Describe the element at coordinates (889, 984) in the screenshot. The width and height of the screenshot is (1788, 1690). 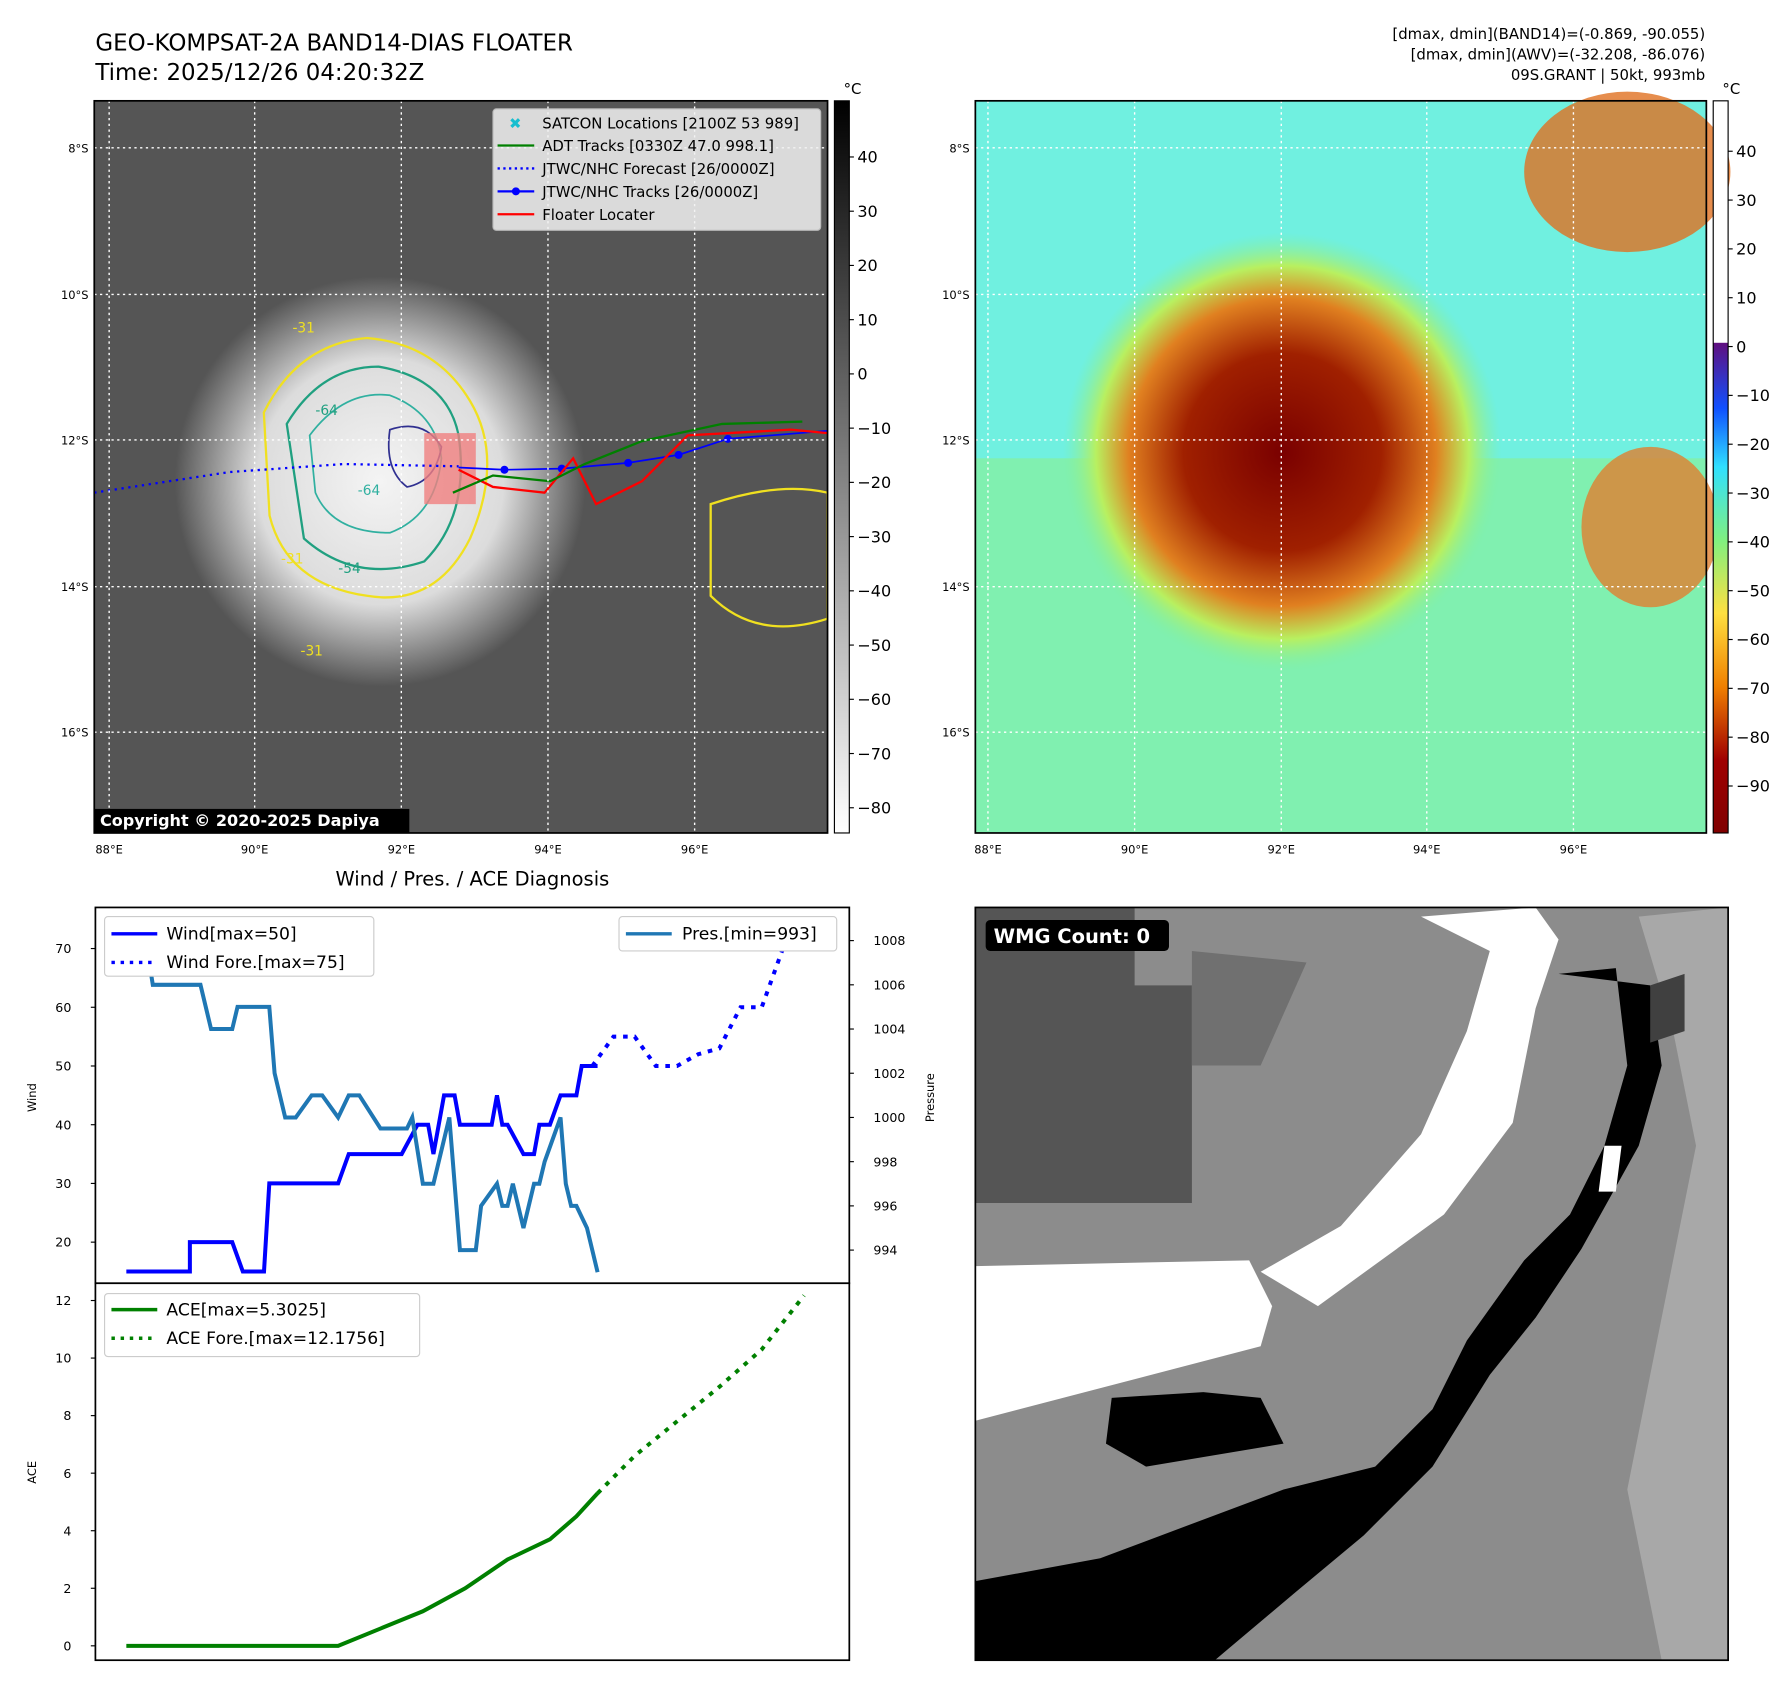
I see `pres-tick-label: 1006` at that location.